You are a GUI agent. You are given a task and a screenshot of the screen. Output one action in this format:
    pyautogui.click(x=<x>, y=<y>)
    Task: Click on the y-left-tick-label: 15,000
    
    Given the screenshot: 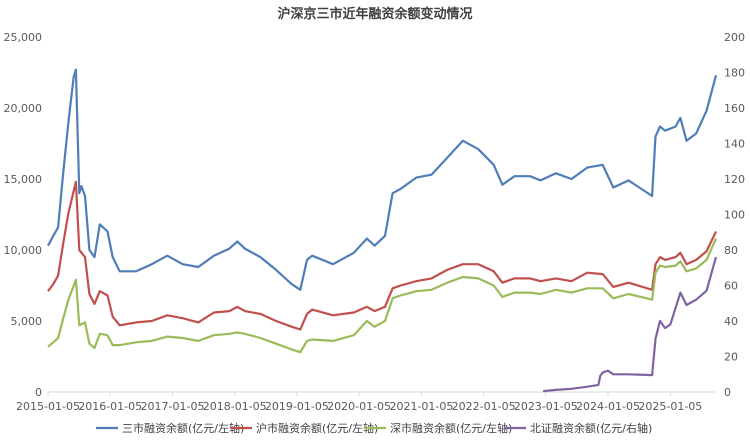 What is the action you would take?
    pyautogui.click(x=23, y=179)
    